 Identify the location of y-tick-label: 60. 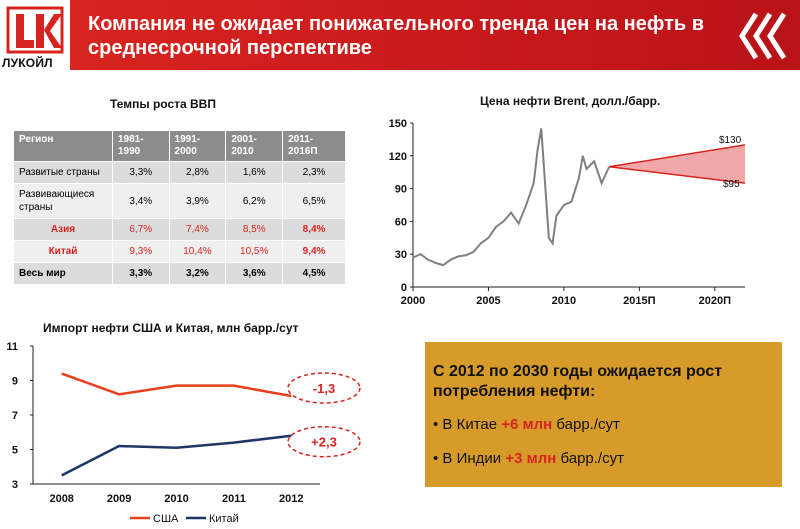
(401, 222).